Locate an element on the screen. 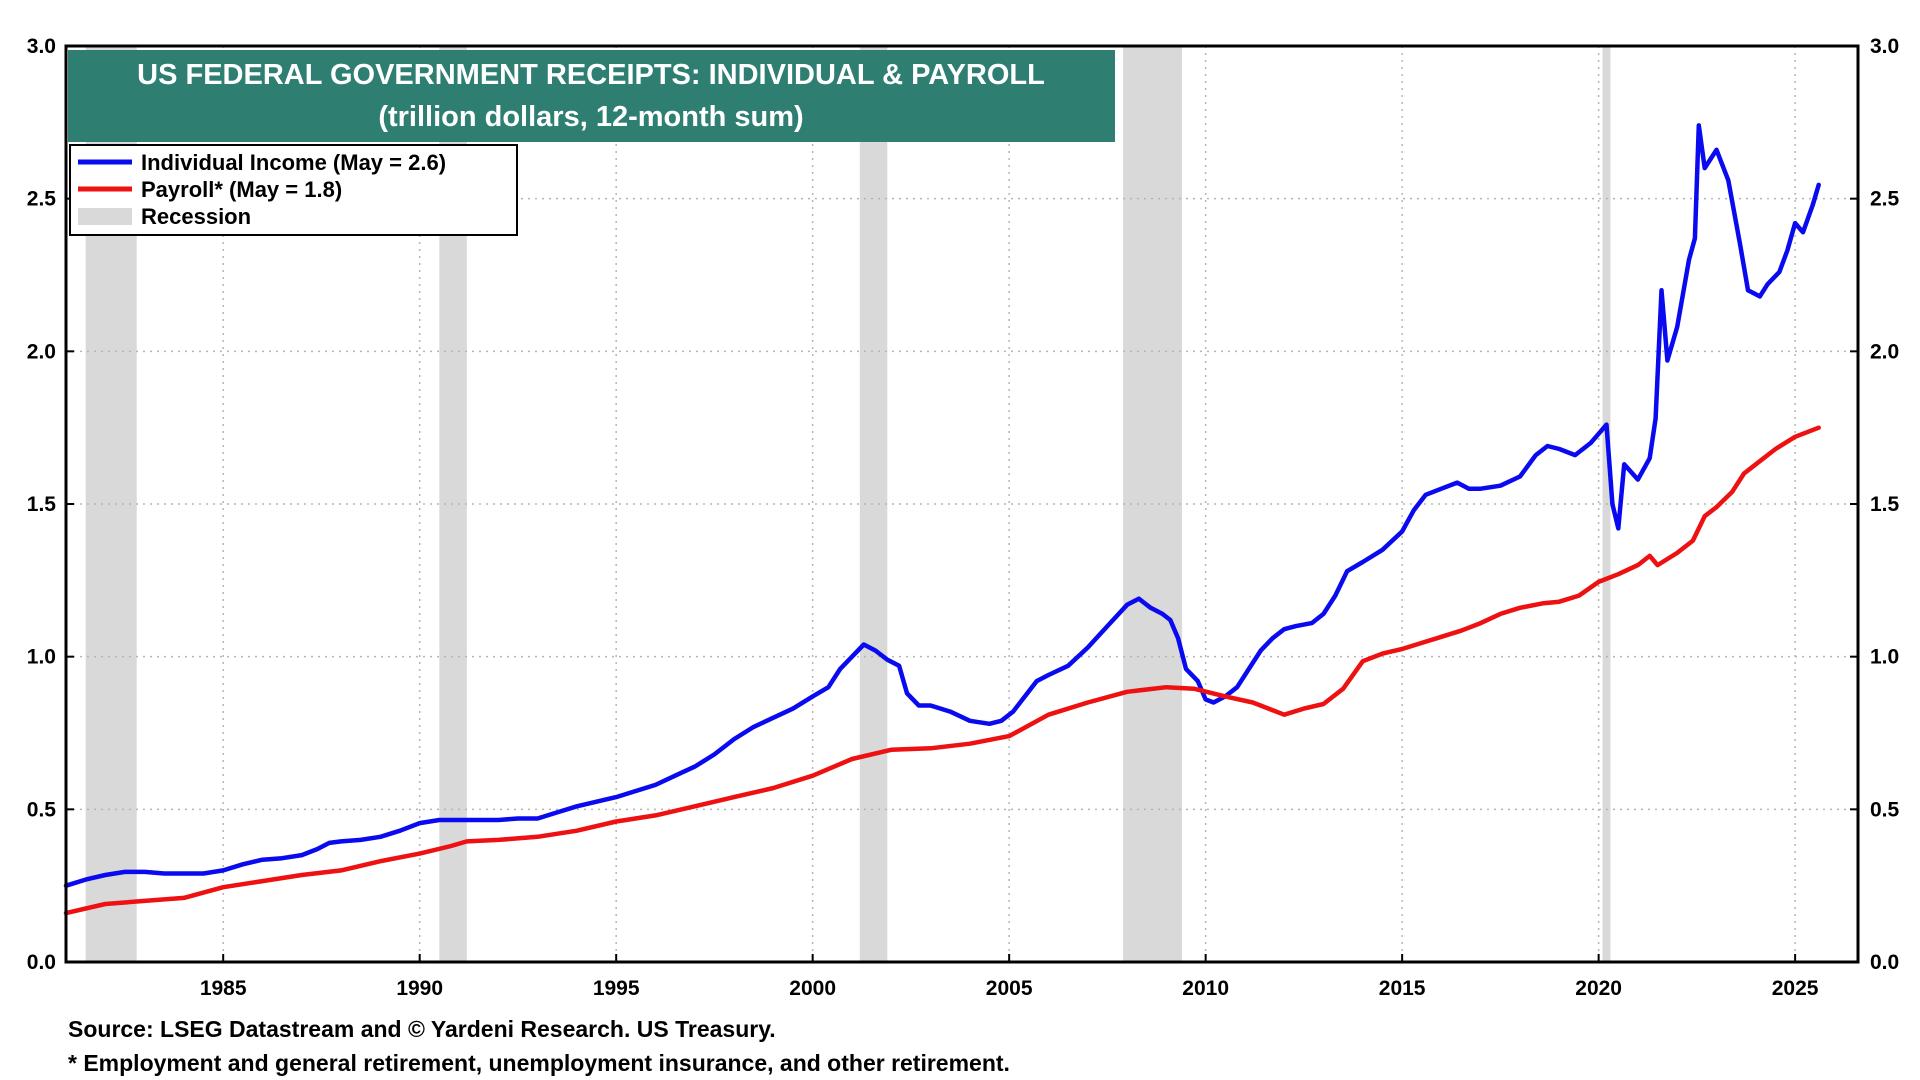 The height and width of the screenshot is (1080, 1920). y-tick-label-right: 0.0 is located at coordinates (1884, 962).